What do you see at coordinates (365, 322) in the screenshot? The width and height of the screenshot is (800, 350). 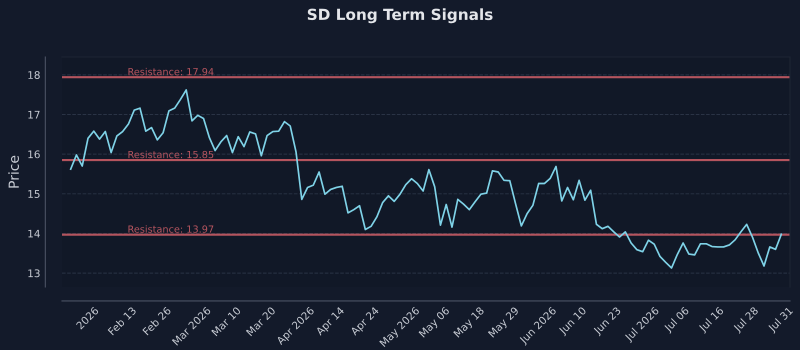 I see `x-tick-label: Apr 24` at bounding box center [365, 322].